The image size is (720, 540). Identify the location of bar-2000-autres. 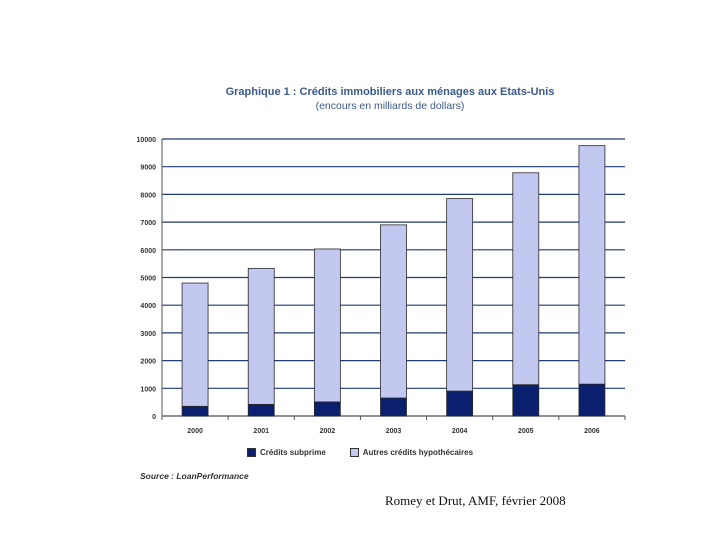
(195, 344).